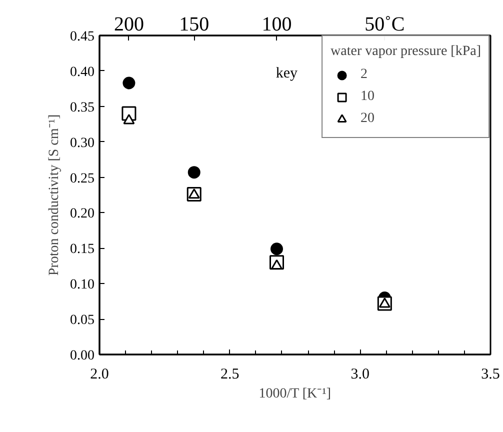 This screenshot has height=432, width=503. Describe the element at coordinates (360, 374) in the screenshot. I see `x-tick-label: 3.0` at that location.